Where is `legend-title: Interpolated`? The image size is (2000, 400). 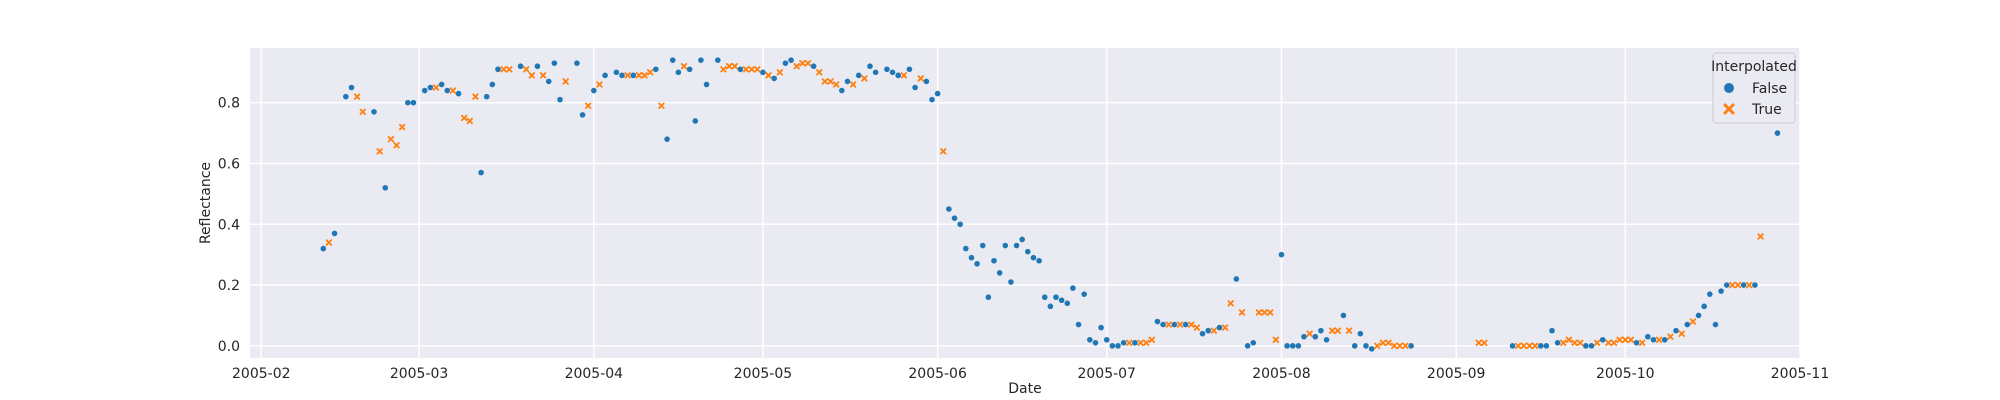
legend-title: Interpolated is located at coordinates (1754, 67).